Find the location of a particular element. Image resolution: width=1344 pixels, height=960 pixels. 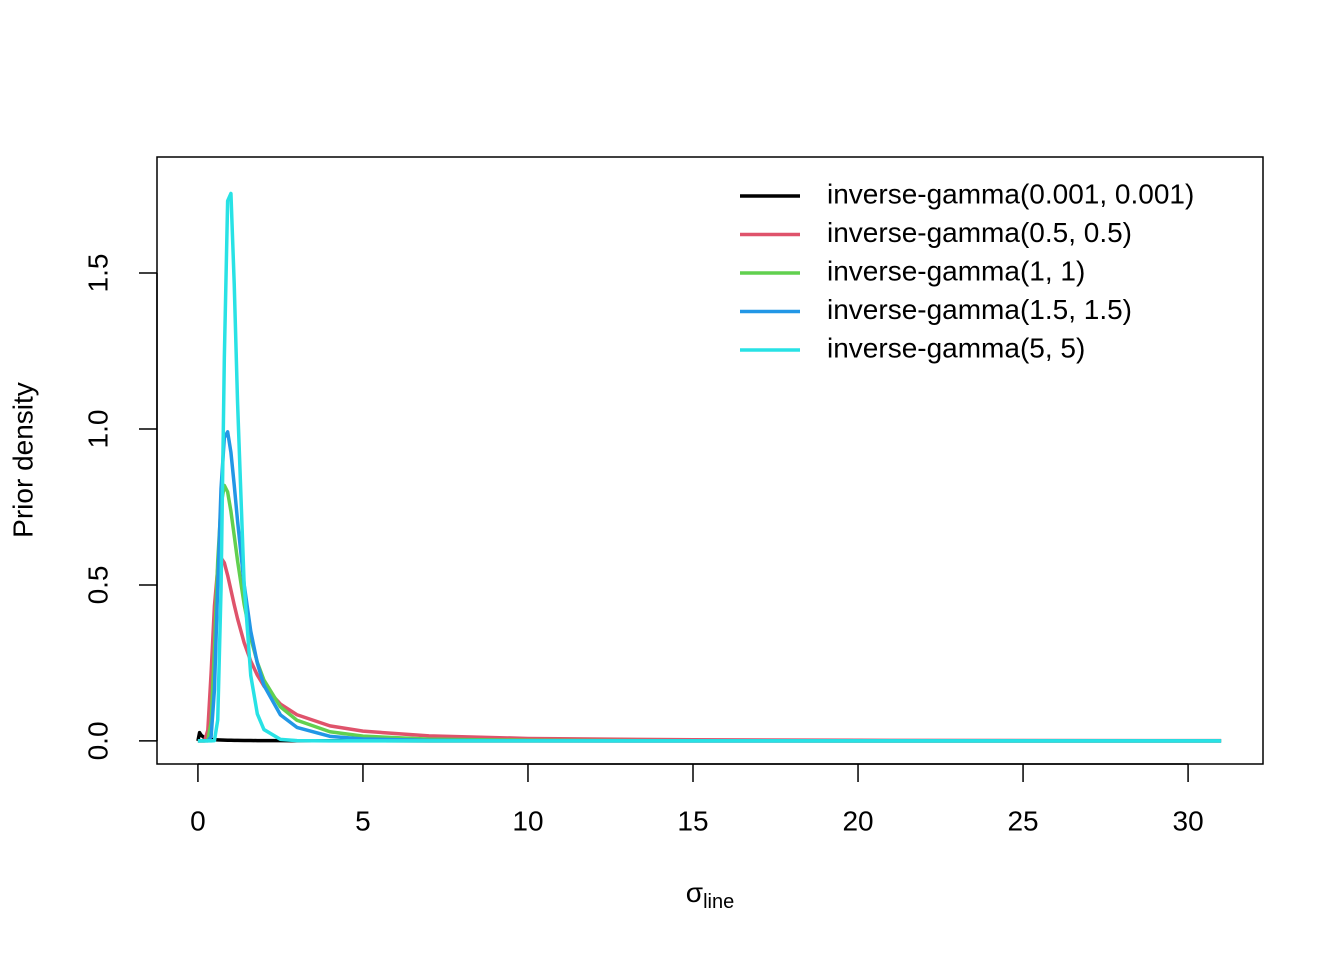

y-tick-label: 1.0 is located at coordinates (97, 429).